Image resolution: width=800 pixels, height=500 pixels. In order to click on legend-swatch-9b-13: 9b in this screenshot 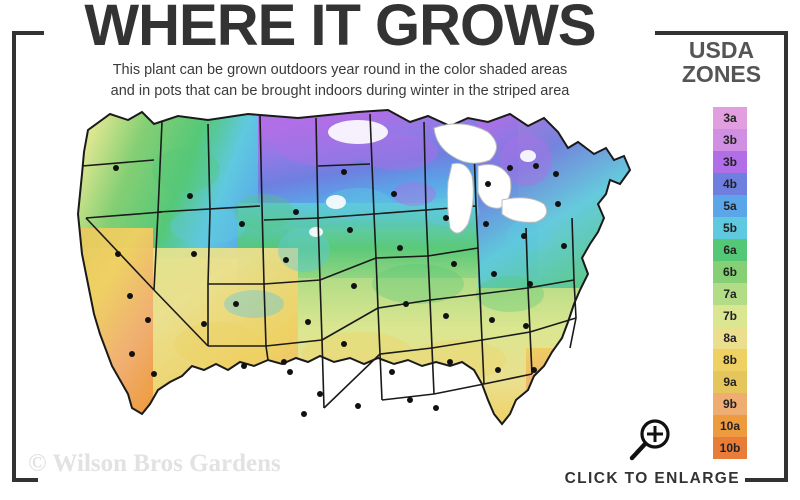, I will do `click(730, 404)`.